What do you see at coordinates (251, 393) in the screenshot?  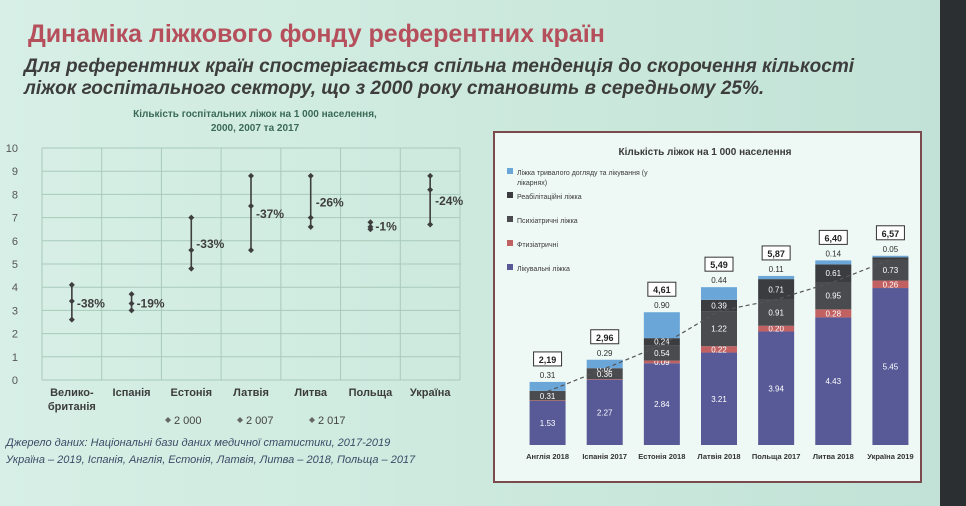 I see `chart1-category-label: Латвія` at bounding box center [251, 393].